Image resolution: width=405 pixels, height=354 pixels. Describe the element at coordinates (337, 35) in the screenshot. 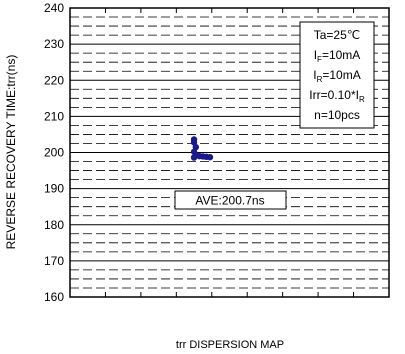

I see `condition-ta: Ta=25℃` at that location.